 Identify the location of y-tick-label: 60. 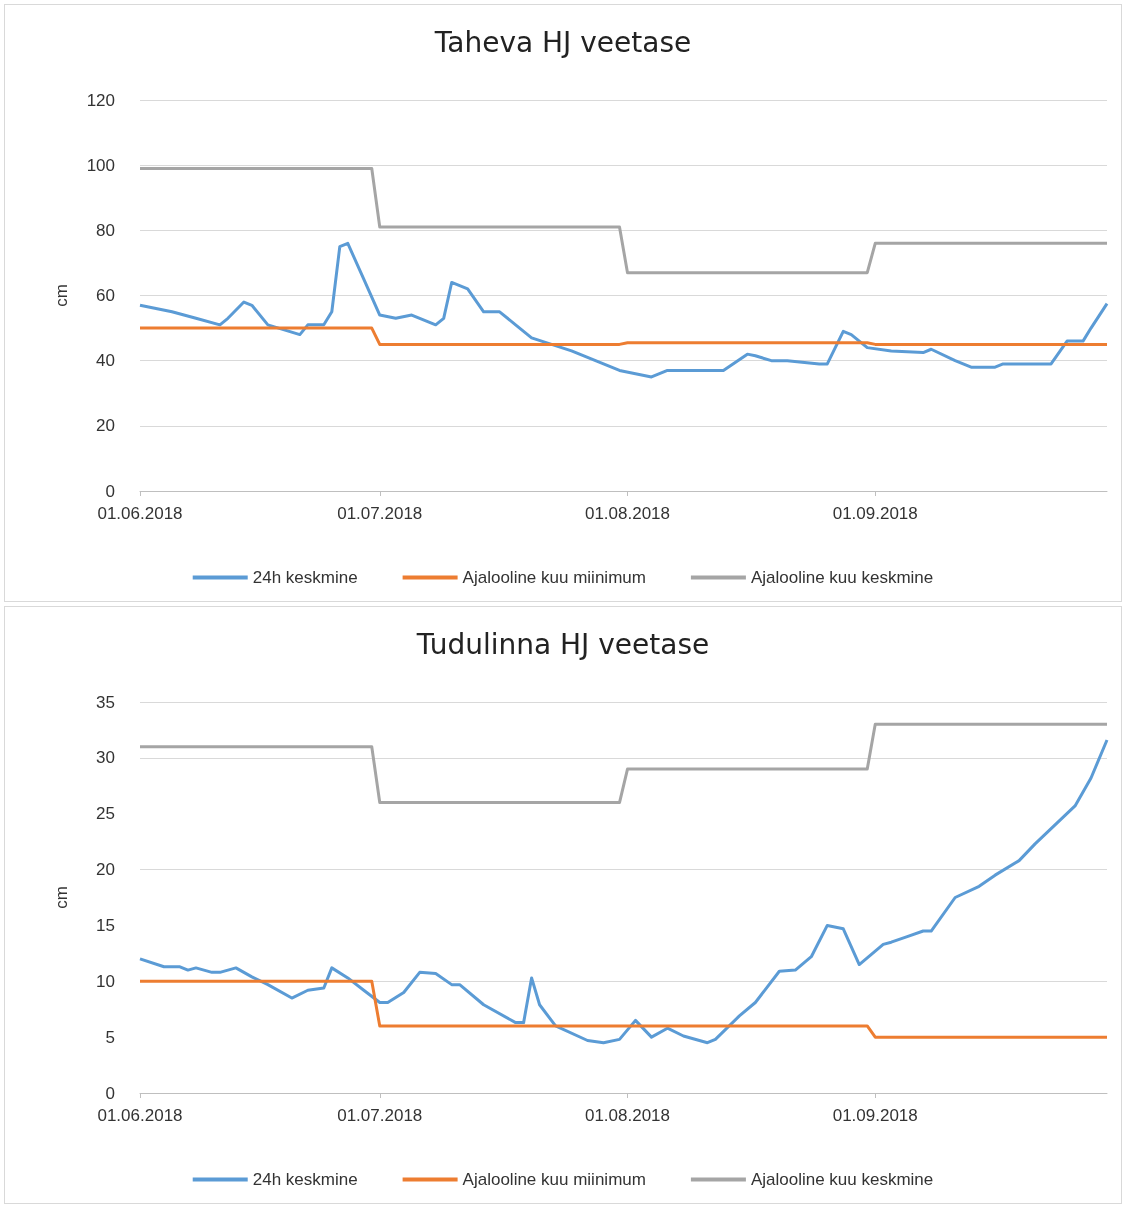
(105, 295).